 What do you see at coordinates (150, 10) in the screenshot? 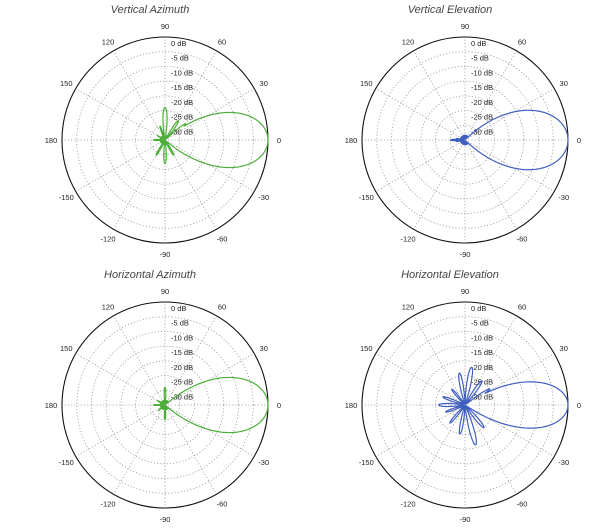
I see `chart-title: Vertical Azimuth` at bounding box center [150, 10].